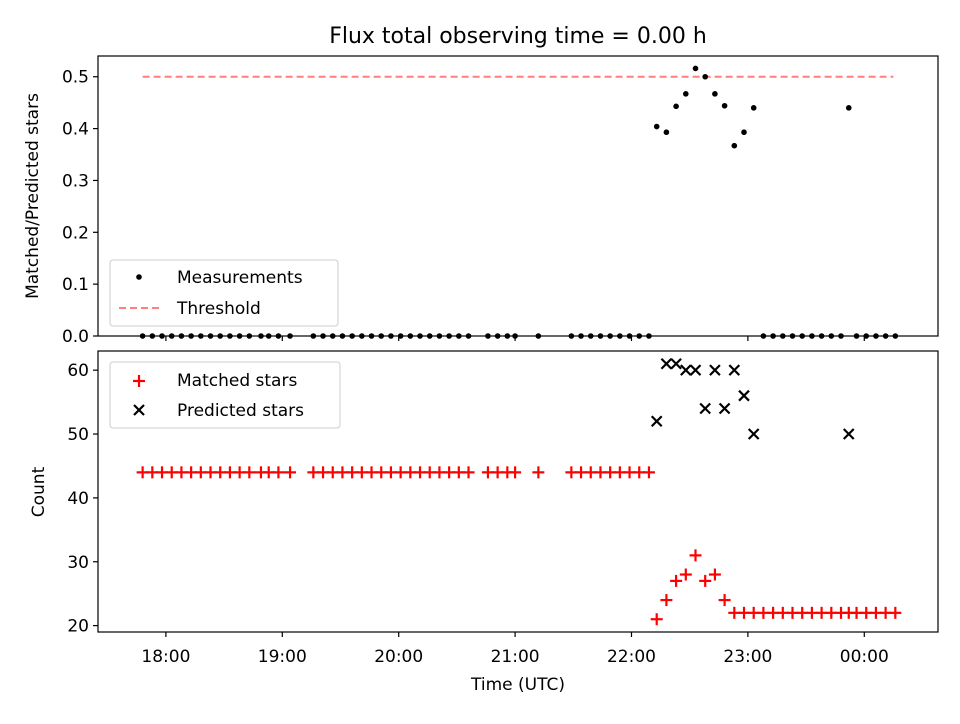 The image size is (960, 724). Describe the element at coordinates (75, 337) in the screenshot. I see `top-y-tick-label-0: 0.0` at that location.